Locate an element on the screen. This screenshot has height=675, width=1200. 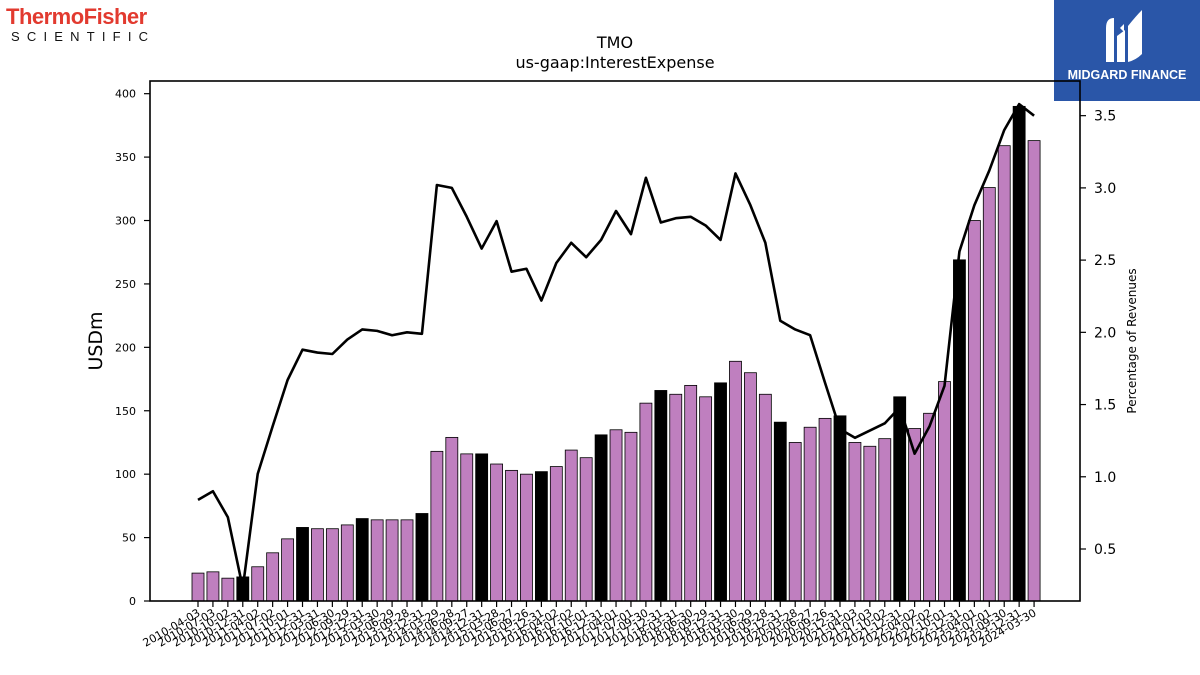
y-tick-label: 100 is located at coordinates (125, 474).